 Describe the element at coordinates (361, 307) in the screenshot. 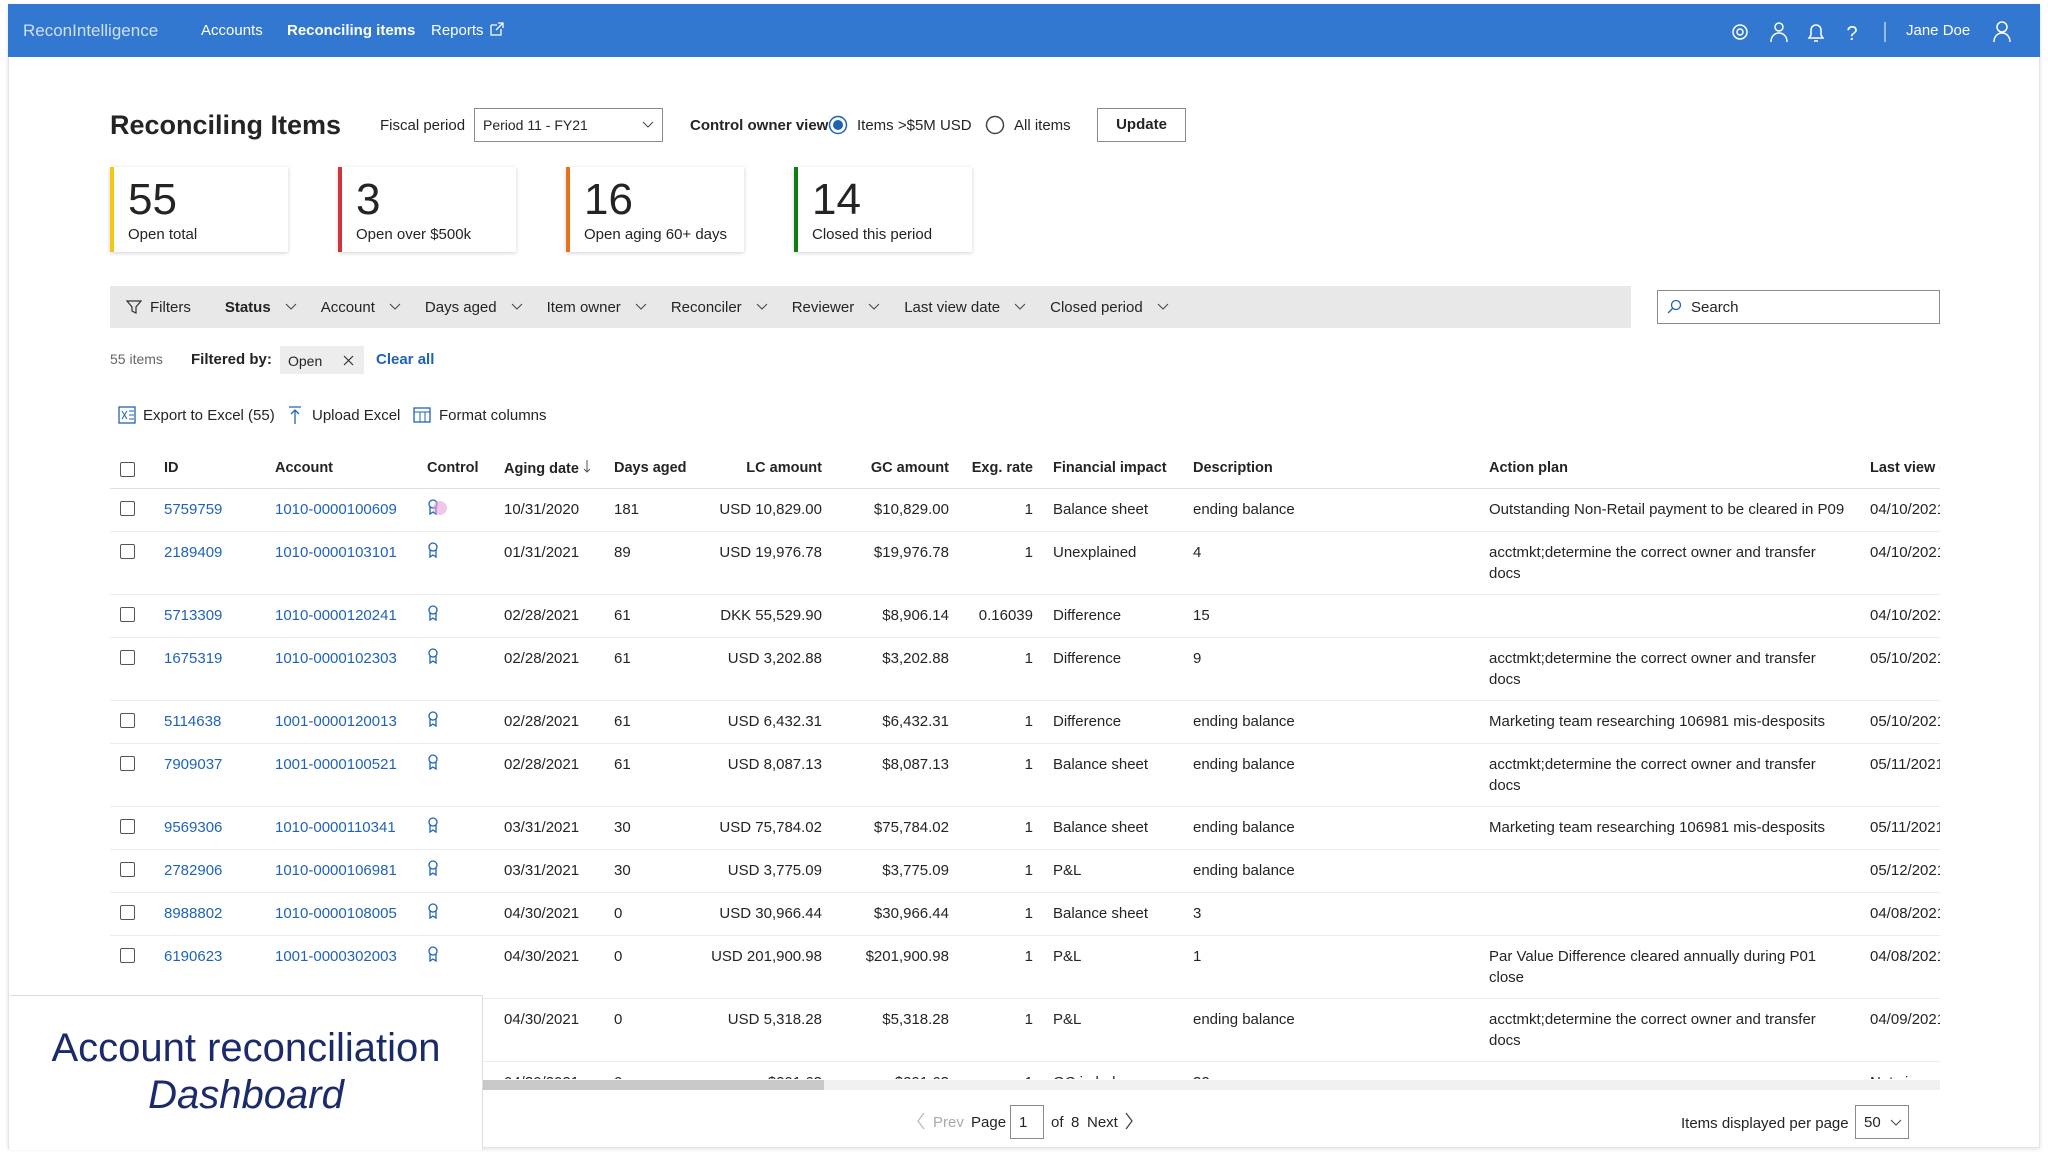

I see `filter-dropdown: Account` at that location.